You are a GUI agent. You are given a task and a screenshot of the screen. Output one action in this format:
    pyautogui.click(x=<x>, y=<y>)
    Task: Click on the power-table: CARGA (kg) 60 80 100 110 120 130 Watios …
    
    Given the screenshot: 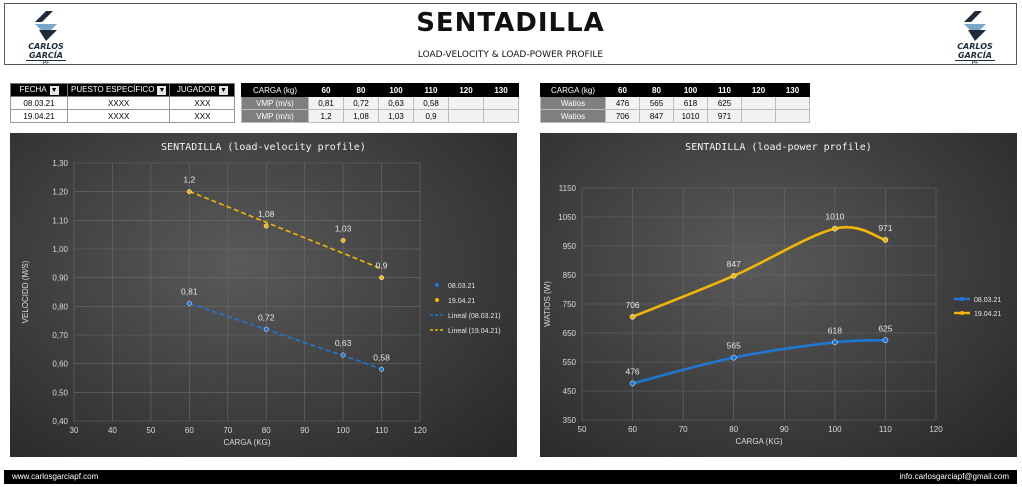 What is the action you would take?
    pyautogui.click(x=675, y=103)
    